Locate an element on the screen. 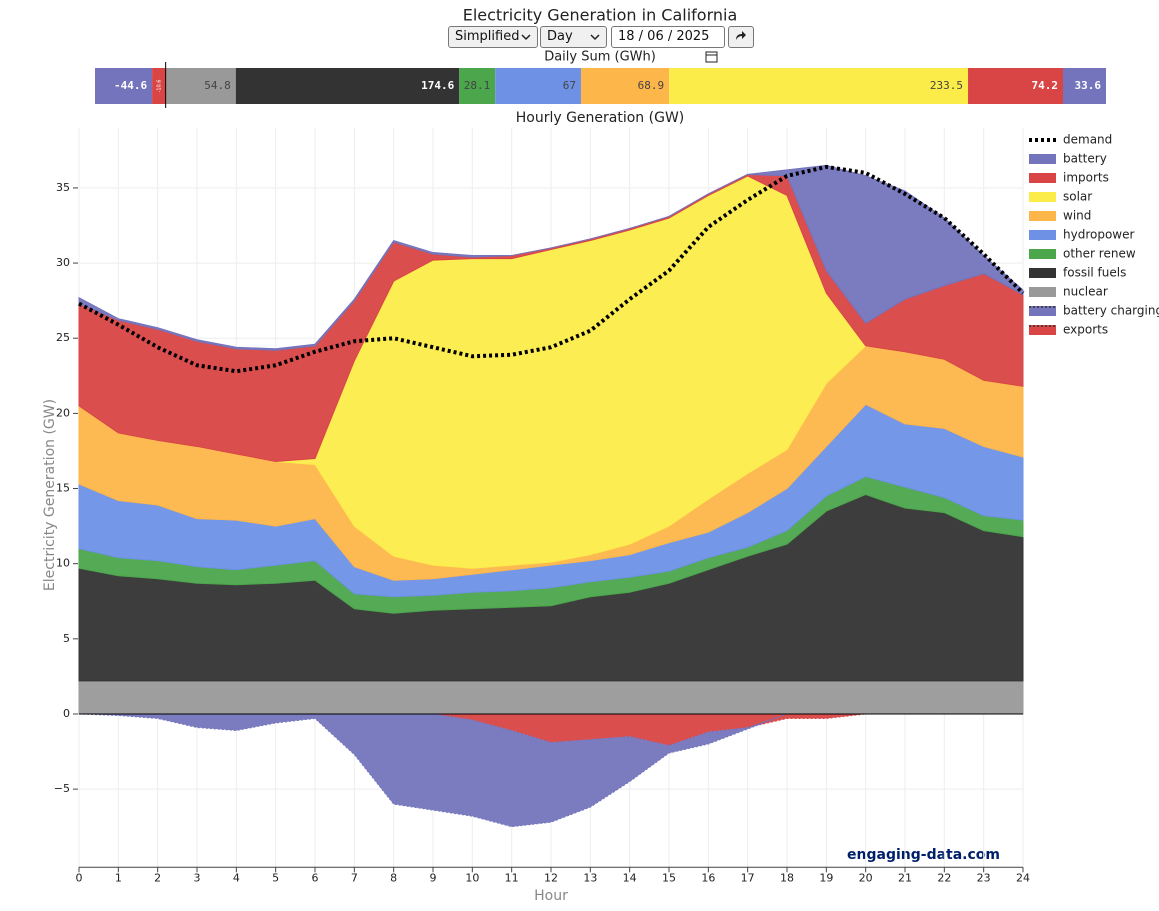  x-tick-label: 6 is located at coordinates (315, 877).